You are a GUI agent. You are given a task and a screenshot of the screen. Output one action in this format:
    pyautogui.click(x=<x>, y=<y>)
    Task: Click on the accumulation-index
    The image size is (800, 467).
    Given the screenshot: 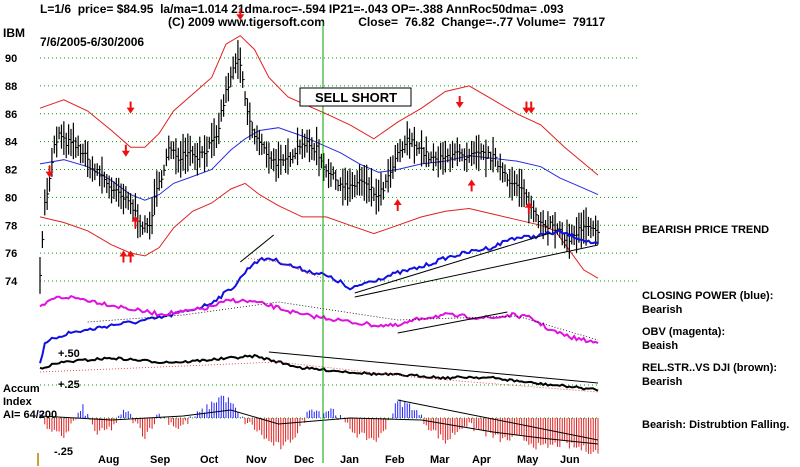 What is the action you would take?
    pyautogui.click(x=319, y=424)
    